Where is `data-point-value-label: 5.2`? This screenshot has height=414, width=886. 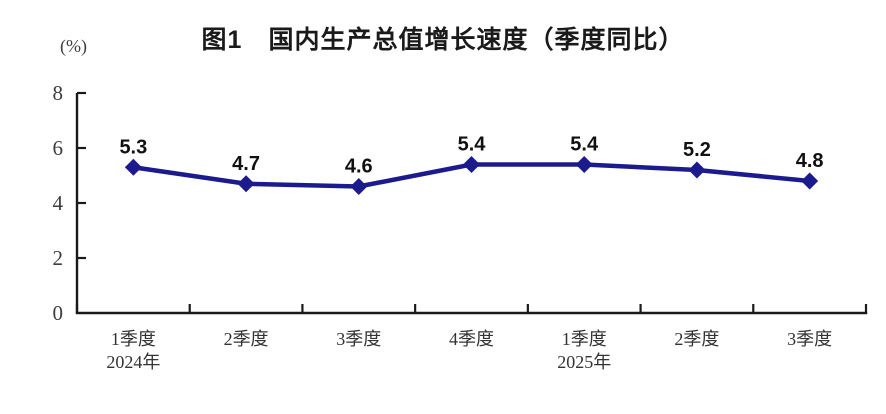 data-point-value-label: 5.2 is located at coordinates (697, 150).